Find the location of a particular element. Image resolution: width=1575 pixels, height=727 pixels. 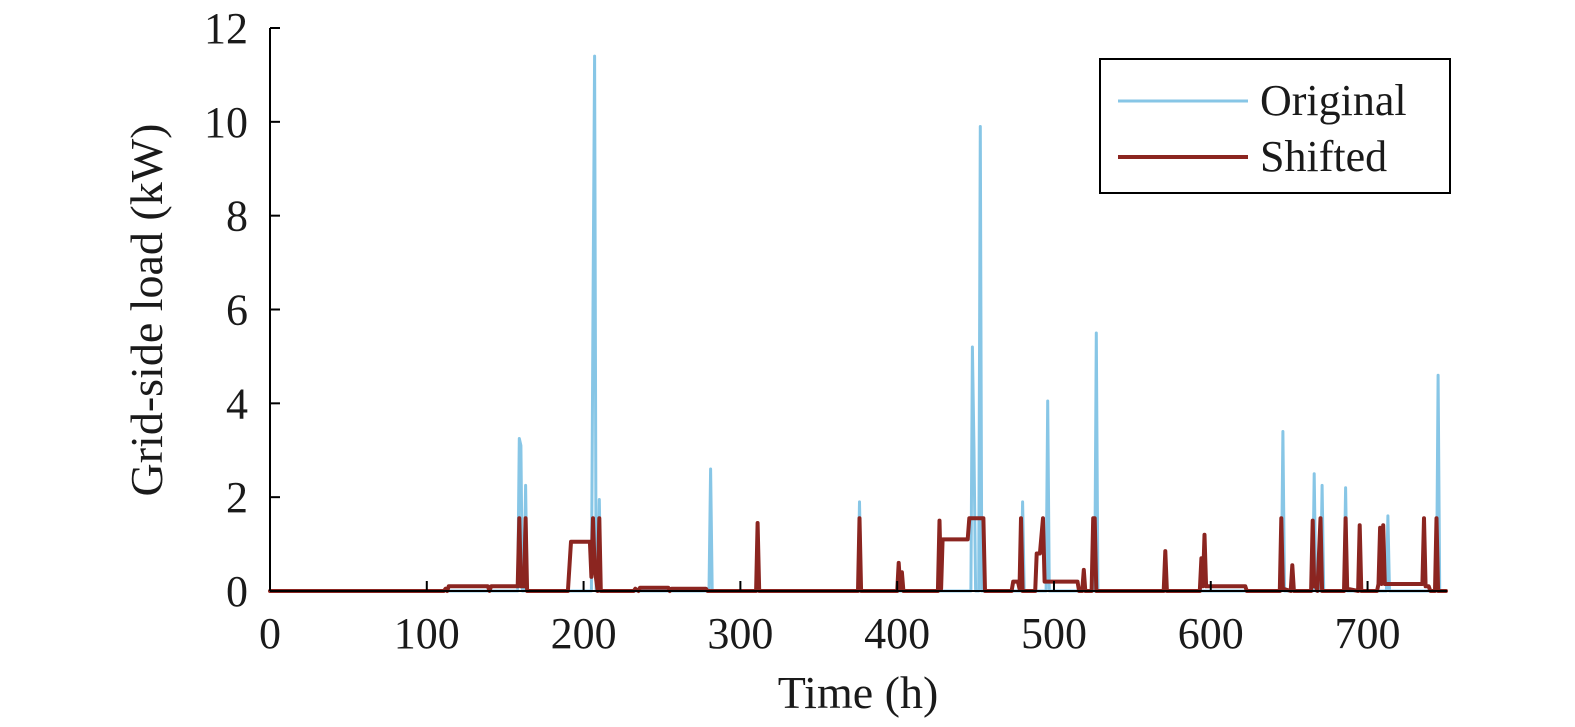

y-axis-title: Grid-side load (kW) is located at coordinates (146, 310).